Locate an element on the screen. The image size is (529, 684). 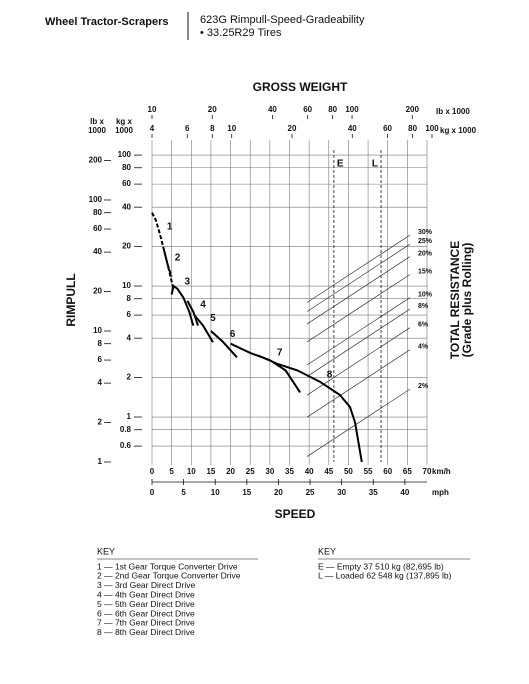
gear-label: 8 is located at coordinates (330, 374).